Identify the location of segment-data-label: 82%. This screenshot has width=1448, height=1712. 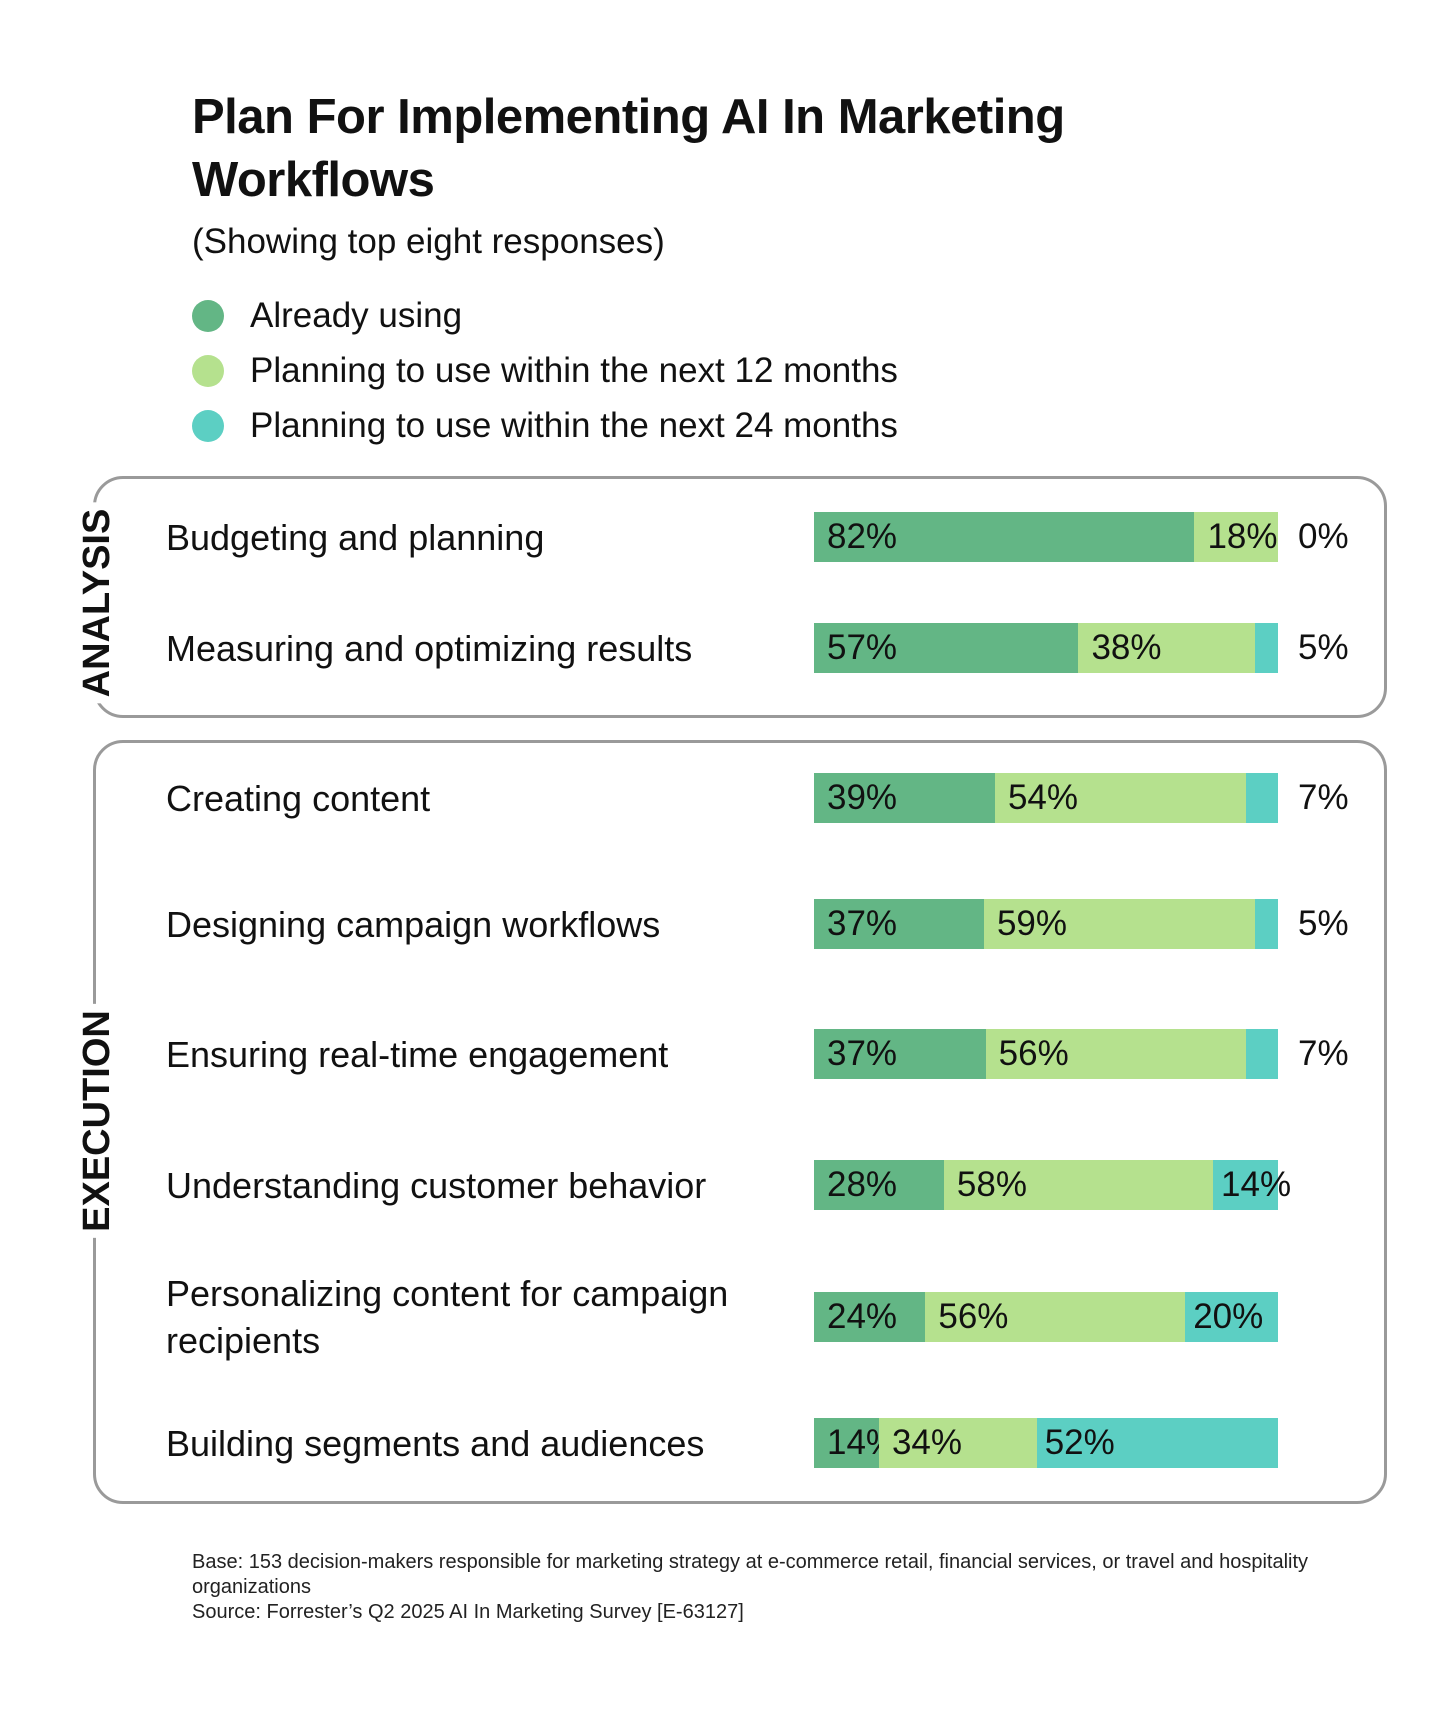
(862, 536).